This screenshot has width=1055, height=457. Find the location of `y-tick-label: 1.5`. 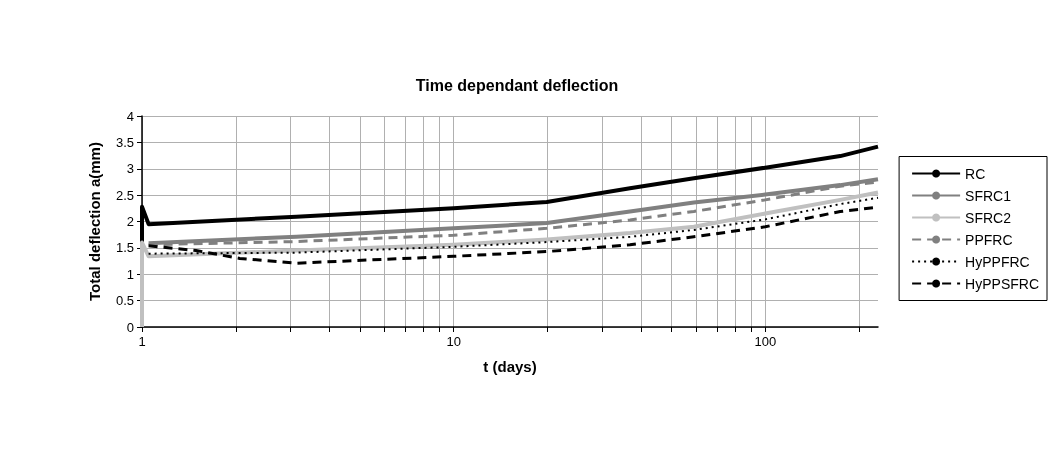

y-tick-label: 1.5 is located at coordinates (124, 248).